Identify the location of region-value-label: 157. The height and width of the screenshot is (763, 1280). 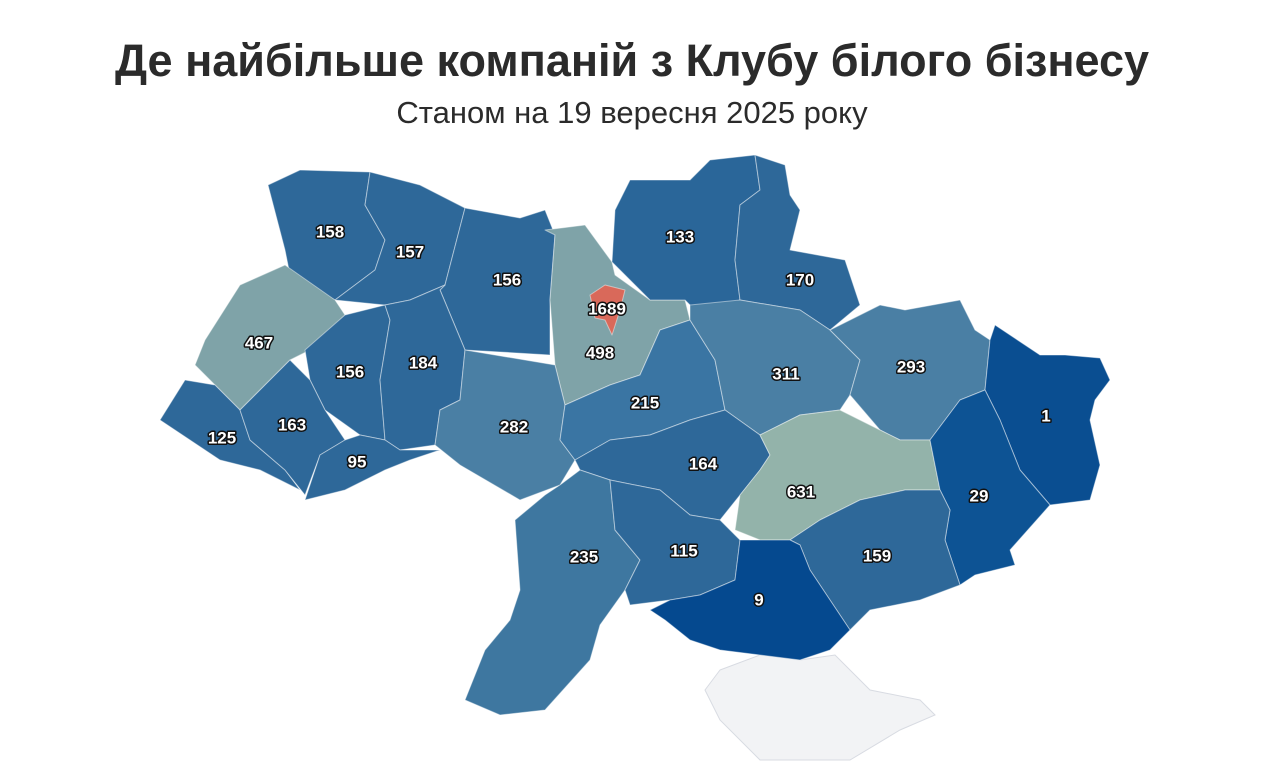
(410, 251).